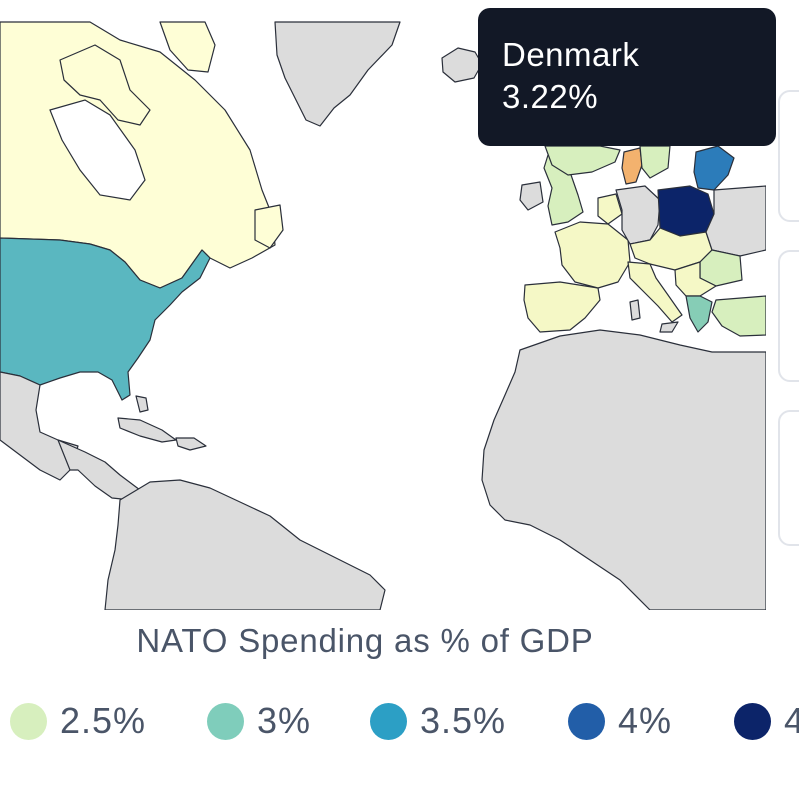 The width and height of the screenshot is (799, 799). Describe the element at coordinates (571, 54) in the screenshot. I see `tooltip-country: Denmark` at that location.